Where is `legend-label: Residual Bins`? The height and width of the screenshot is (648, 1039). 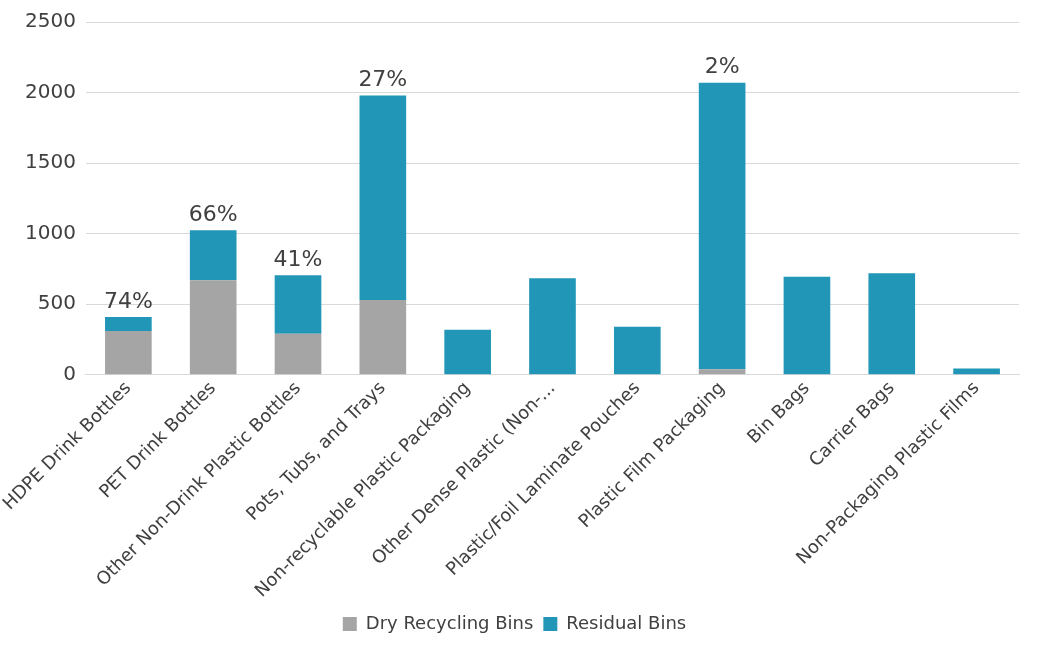
legend-label: Residual Bins is located at coordinates (626, 622).